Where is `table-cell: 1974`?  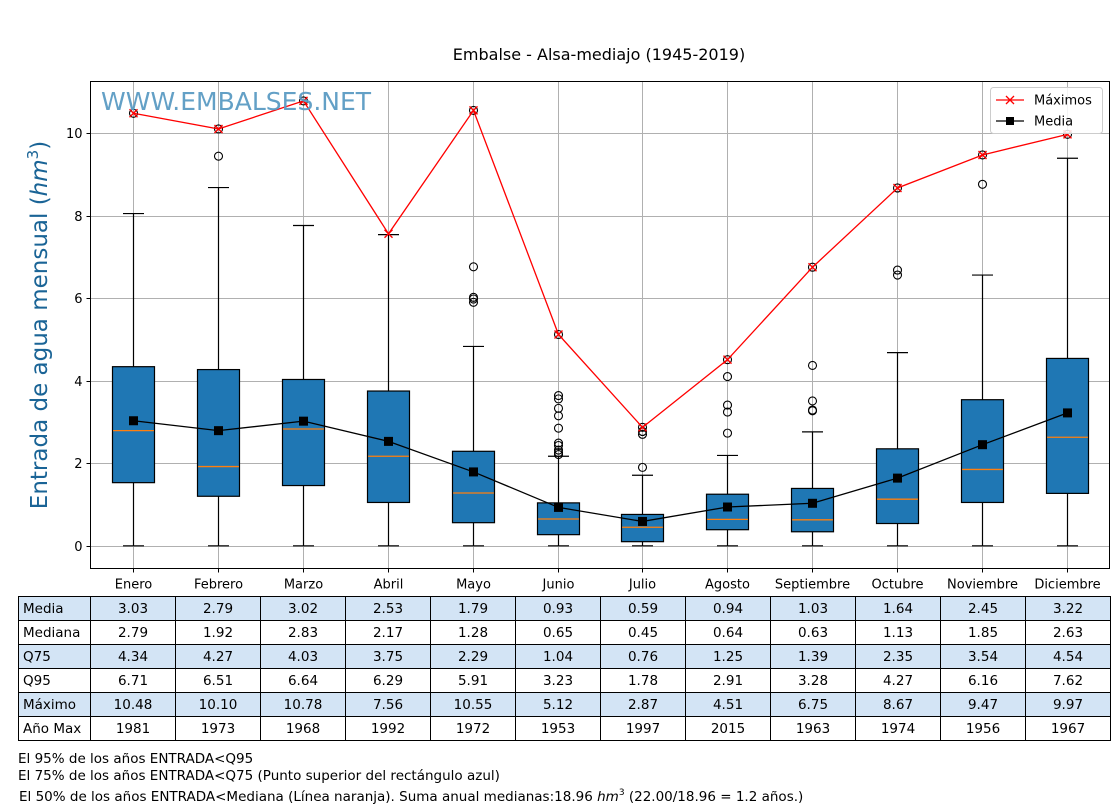
table-cell: 1974 is located at coordinates (898, 728).